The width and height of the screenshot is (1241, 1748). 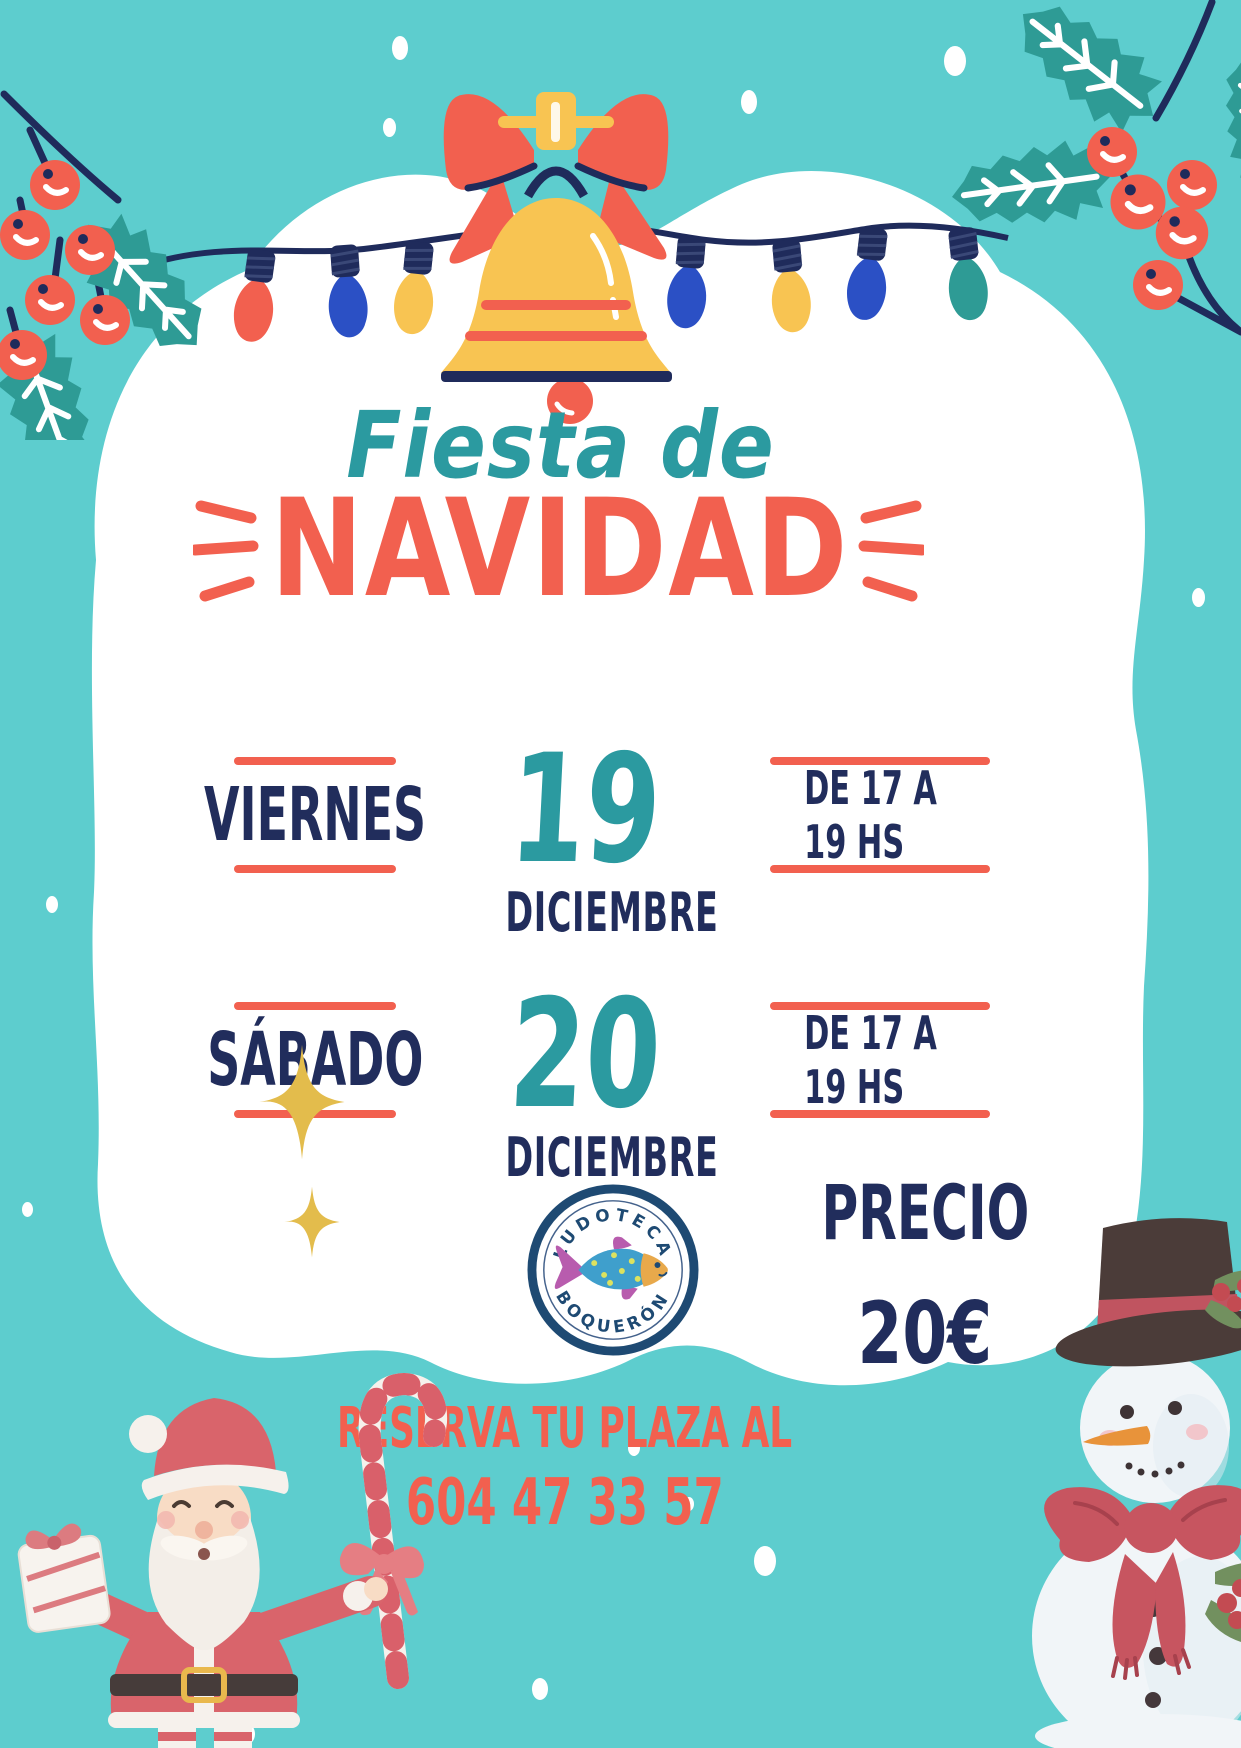 I want to click on date-column: 20 DICIEMBRE, so click(x=585, y=1078).